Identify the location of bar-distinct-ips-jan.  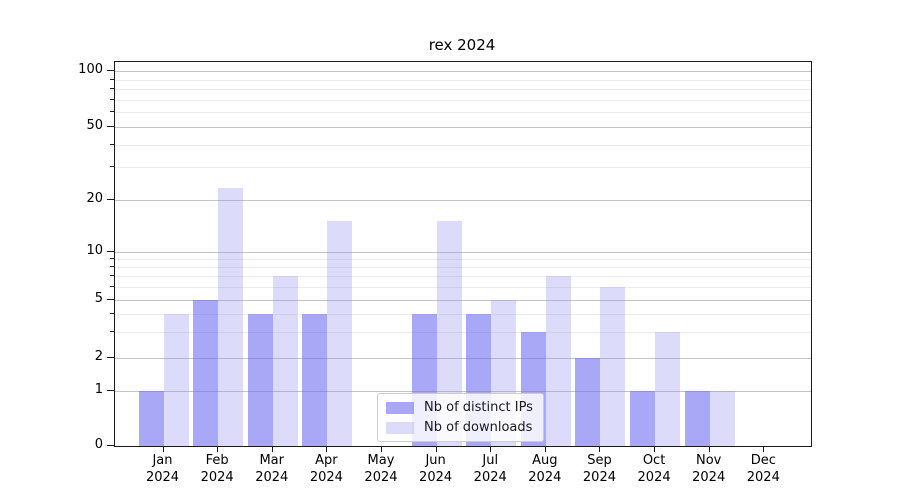
(151, 418).